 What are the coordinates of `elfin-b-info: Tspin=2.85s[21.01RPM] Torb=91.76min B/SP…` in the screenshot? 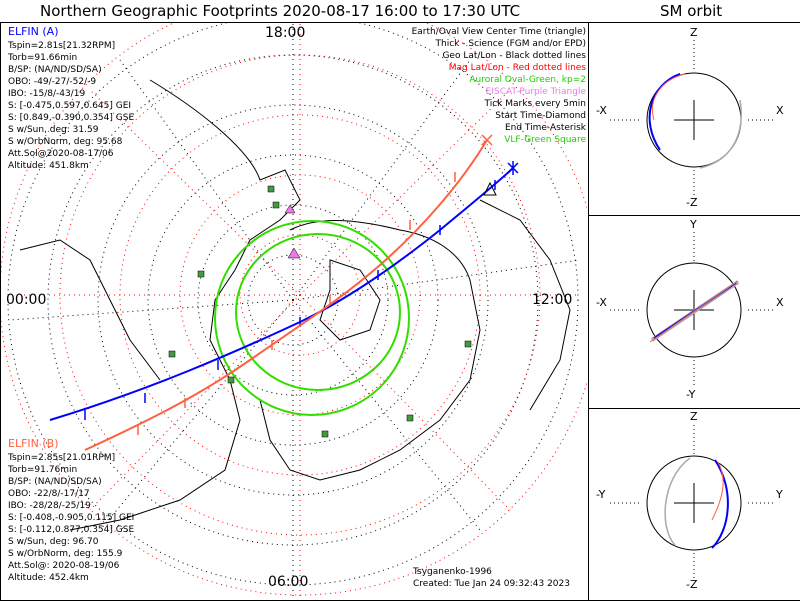 It's located at (71, 518).